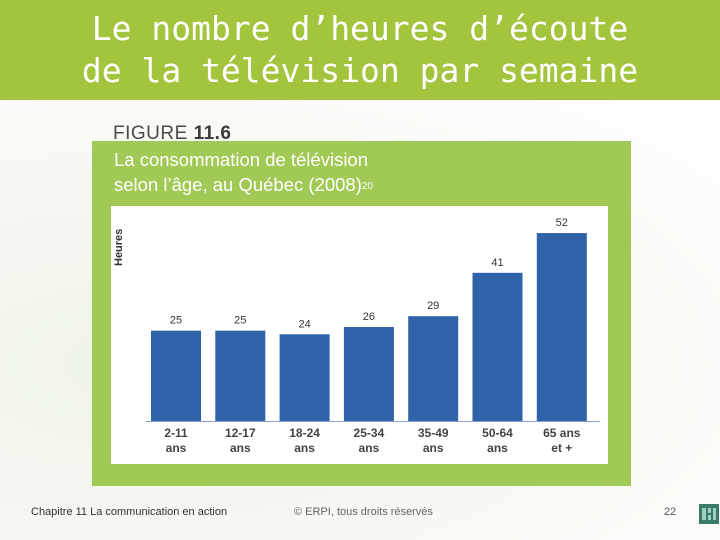 The image size is (720, 540). Describe the element at coordinates (176, 448) in the screenshot. I see `x-tick-label-1-line-2: ans` at that location.